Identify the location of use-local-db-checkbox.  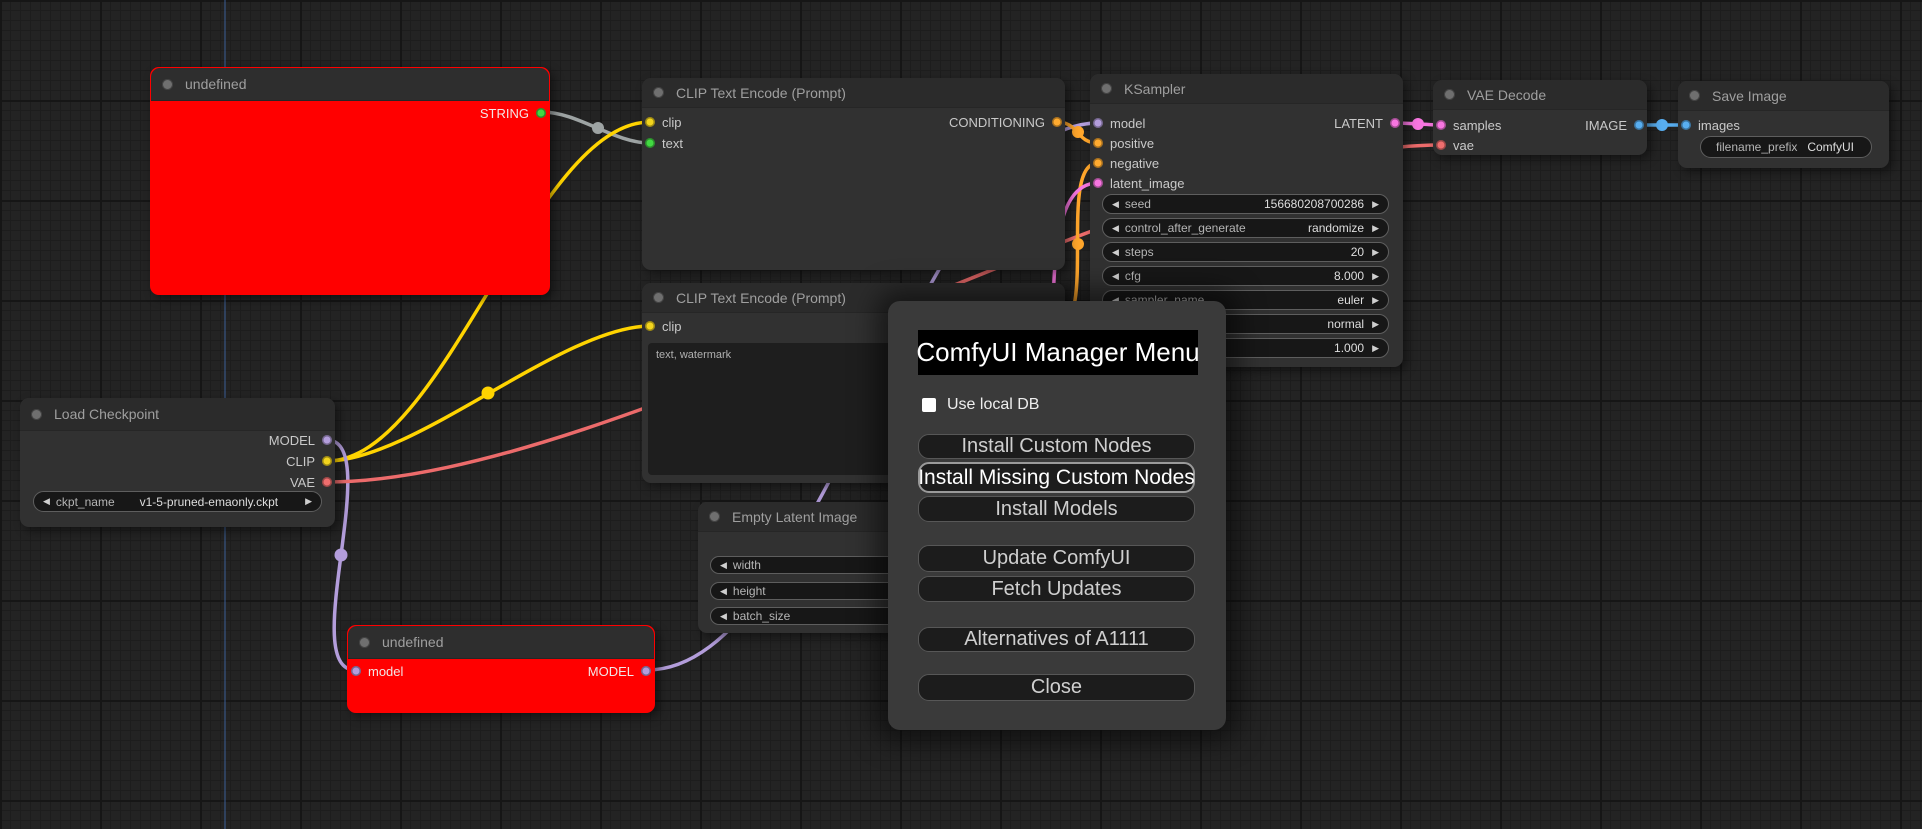
(929, 405).